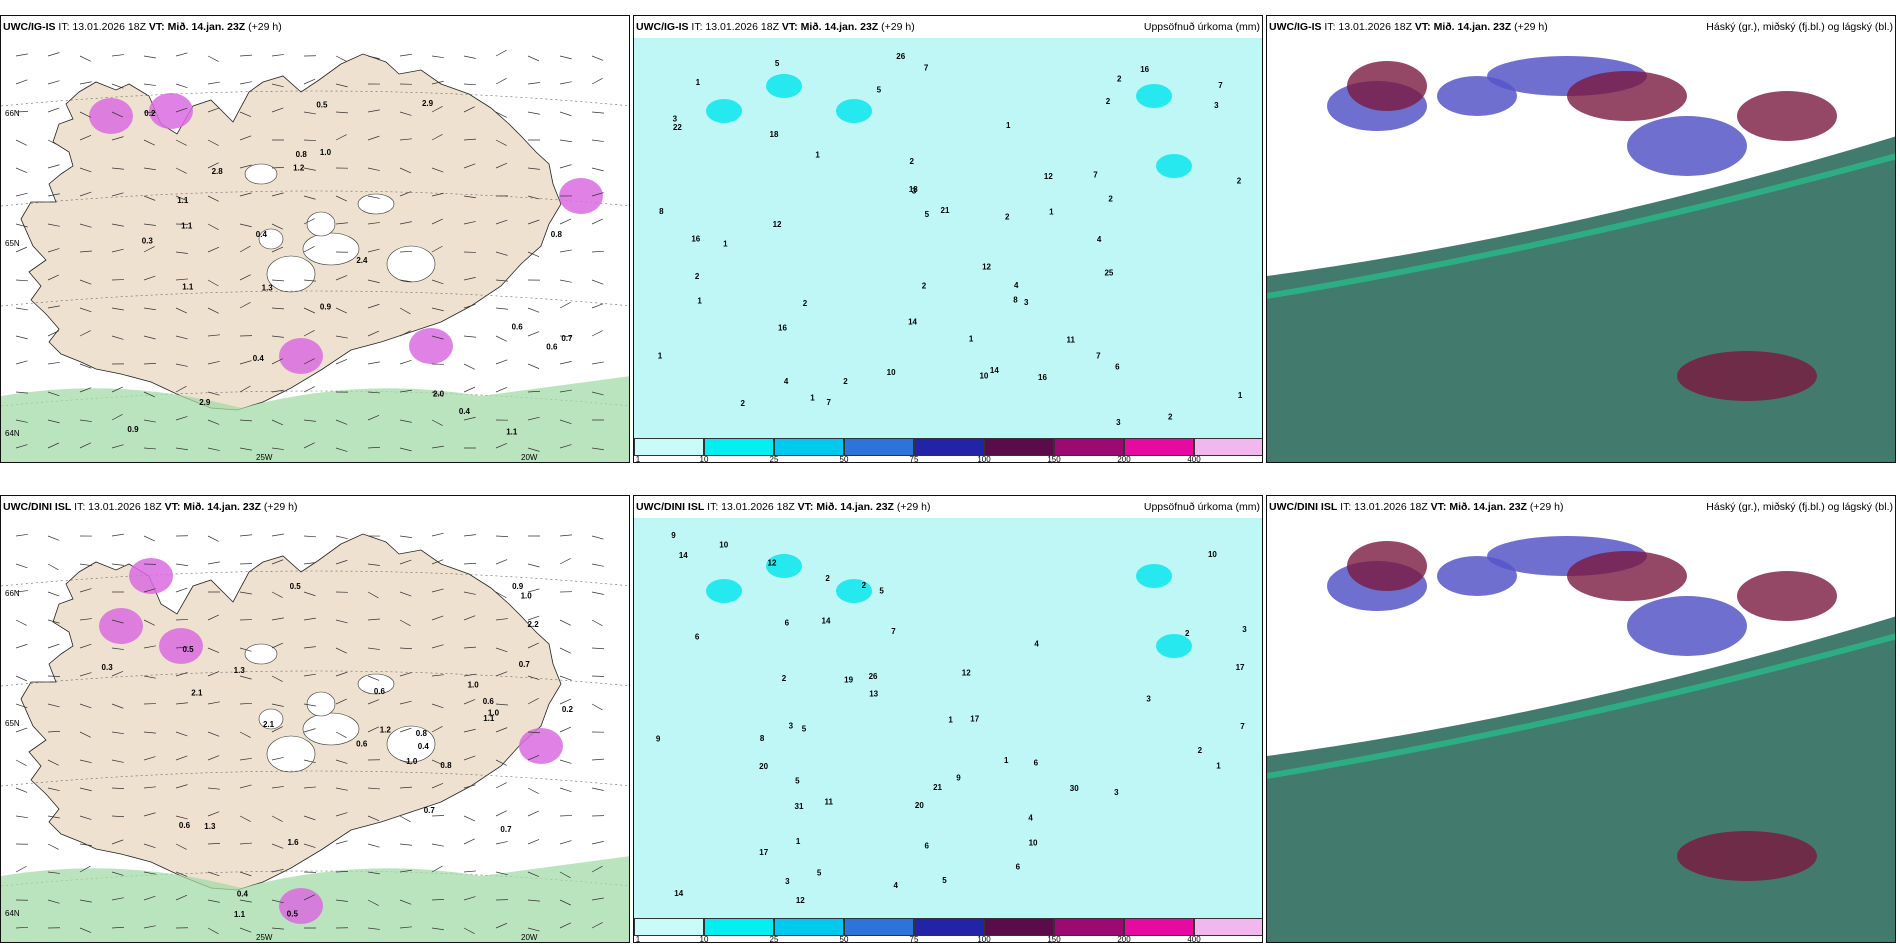 This screenshot has height=950, width=1900. I want to click on value-label: 9, so click(958, 778).